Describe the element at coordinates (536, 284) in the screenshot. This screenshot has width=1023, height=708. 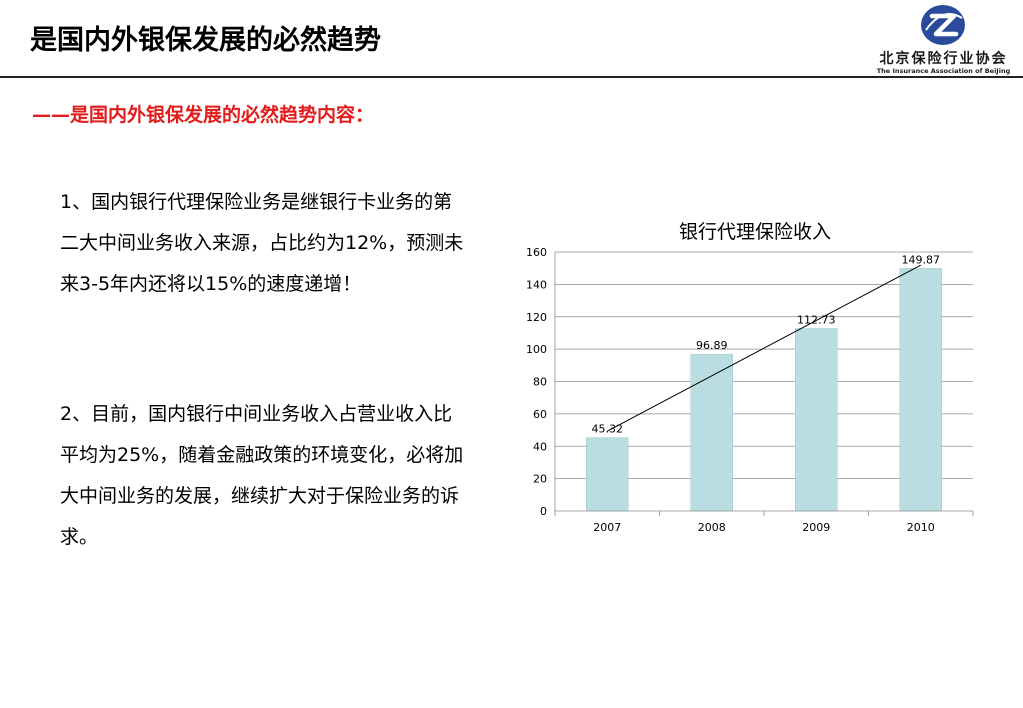
I see `y-tick-label: 140` at that location.